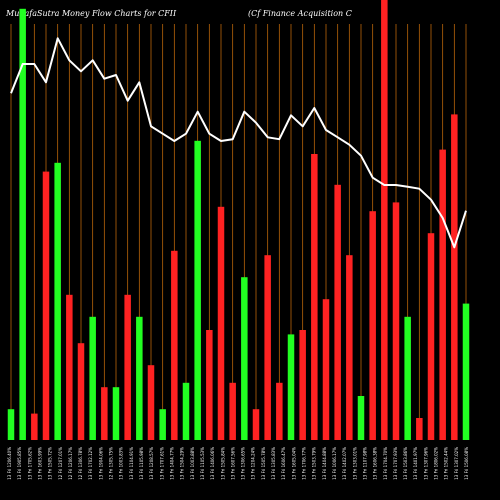 The image size is (500, 500). What do you see at coordinates (253, 463) in the screenshot?
I see `x-tick-label: 13 Fri 1204.24%` at bounding box center [253, 463].